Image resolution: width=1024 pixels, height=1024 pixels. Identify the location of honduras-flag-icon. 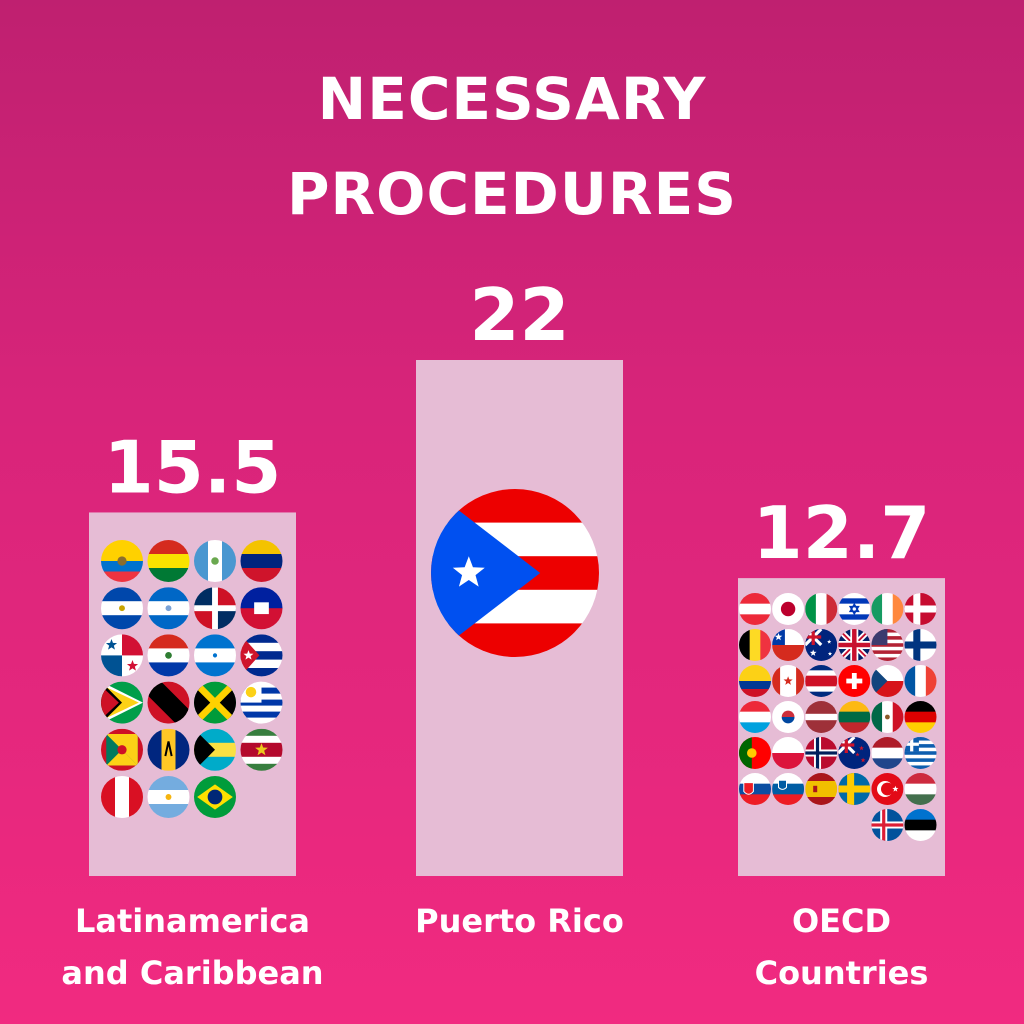
(215, 655).